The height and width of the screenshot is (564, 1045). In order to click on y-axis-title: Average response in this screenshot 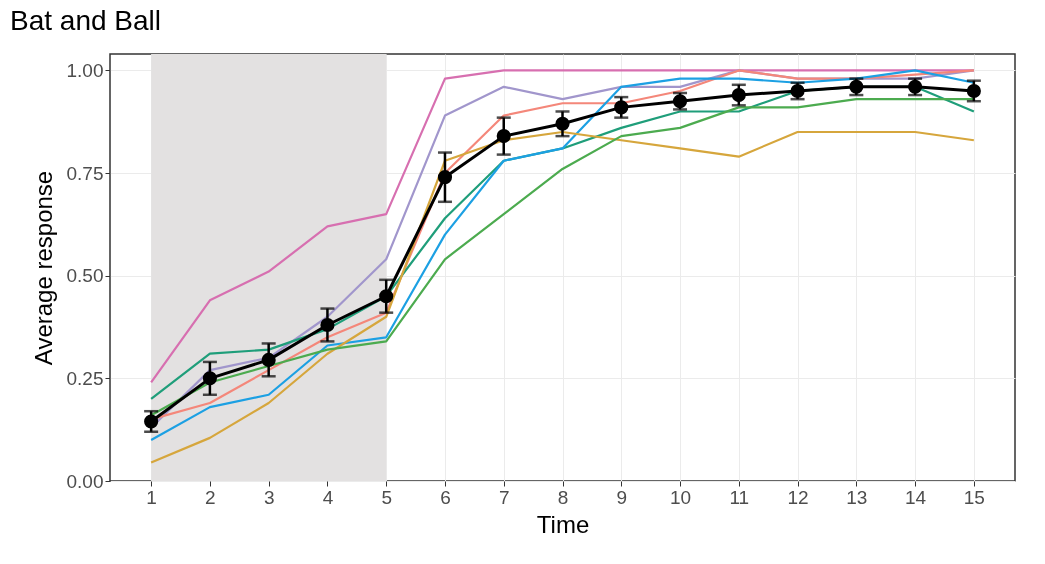, I will do `click(43, 268)`.